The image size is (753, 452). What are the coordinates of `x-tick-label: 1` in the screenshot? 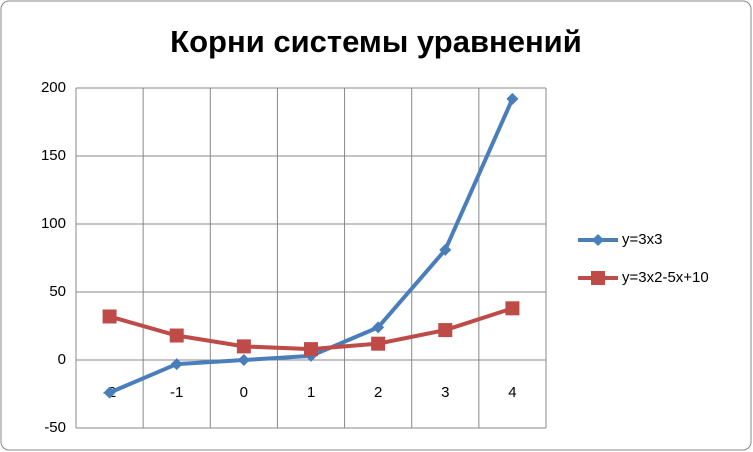 It's located at (311, 392).